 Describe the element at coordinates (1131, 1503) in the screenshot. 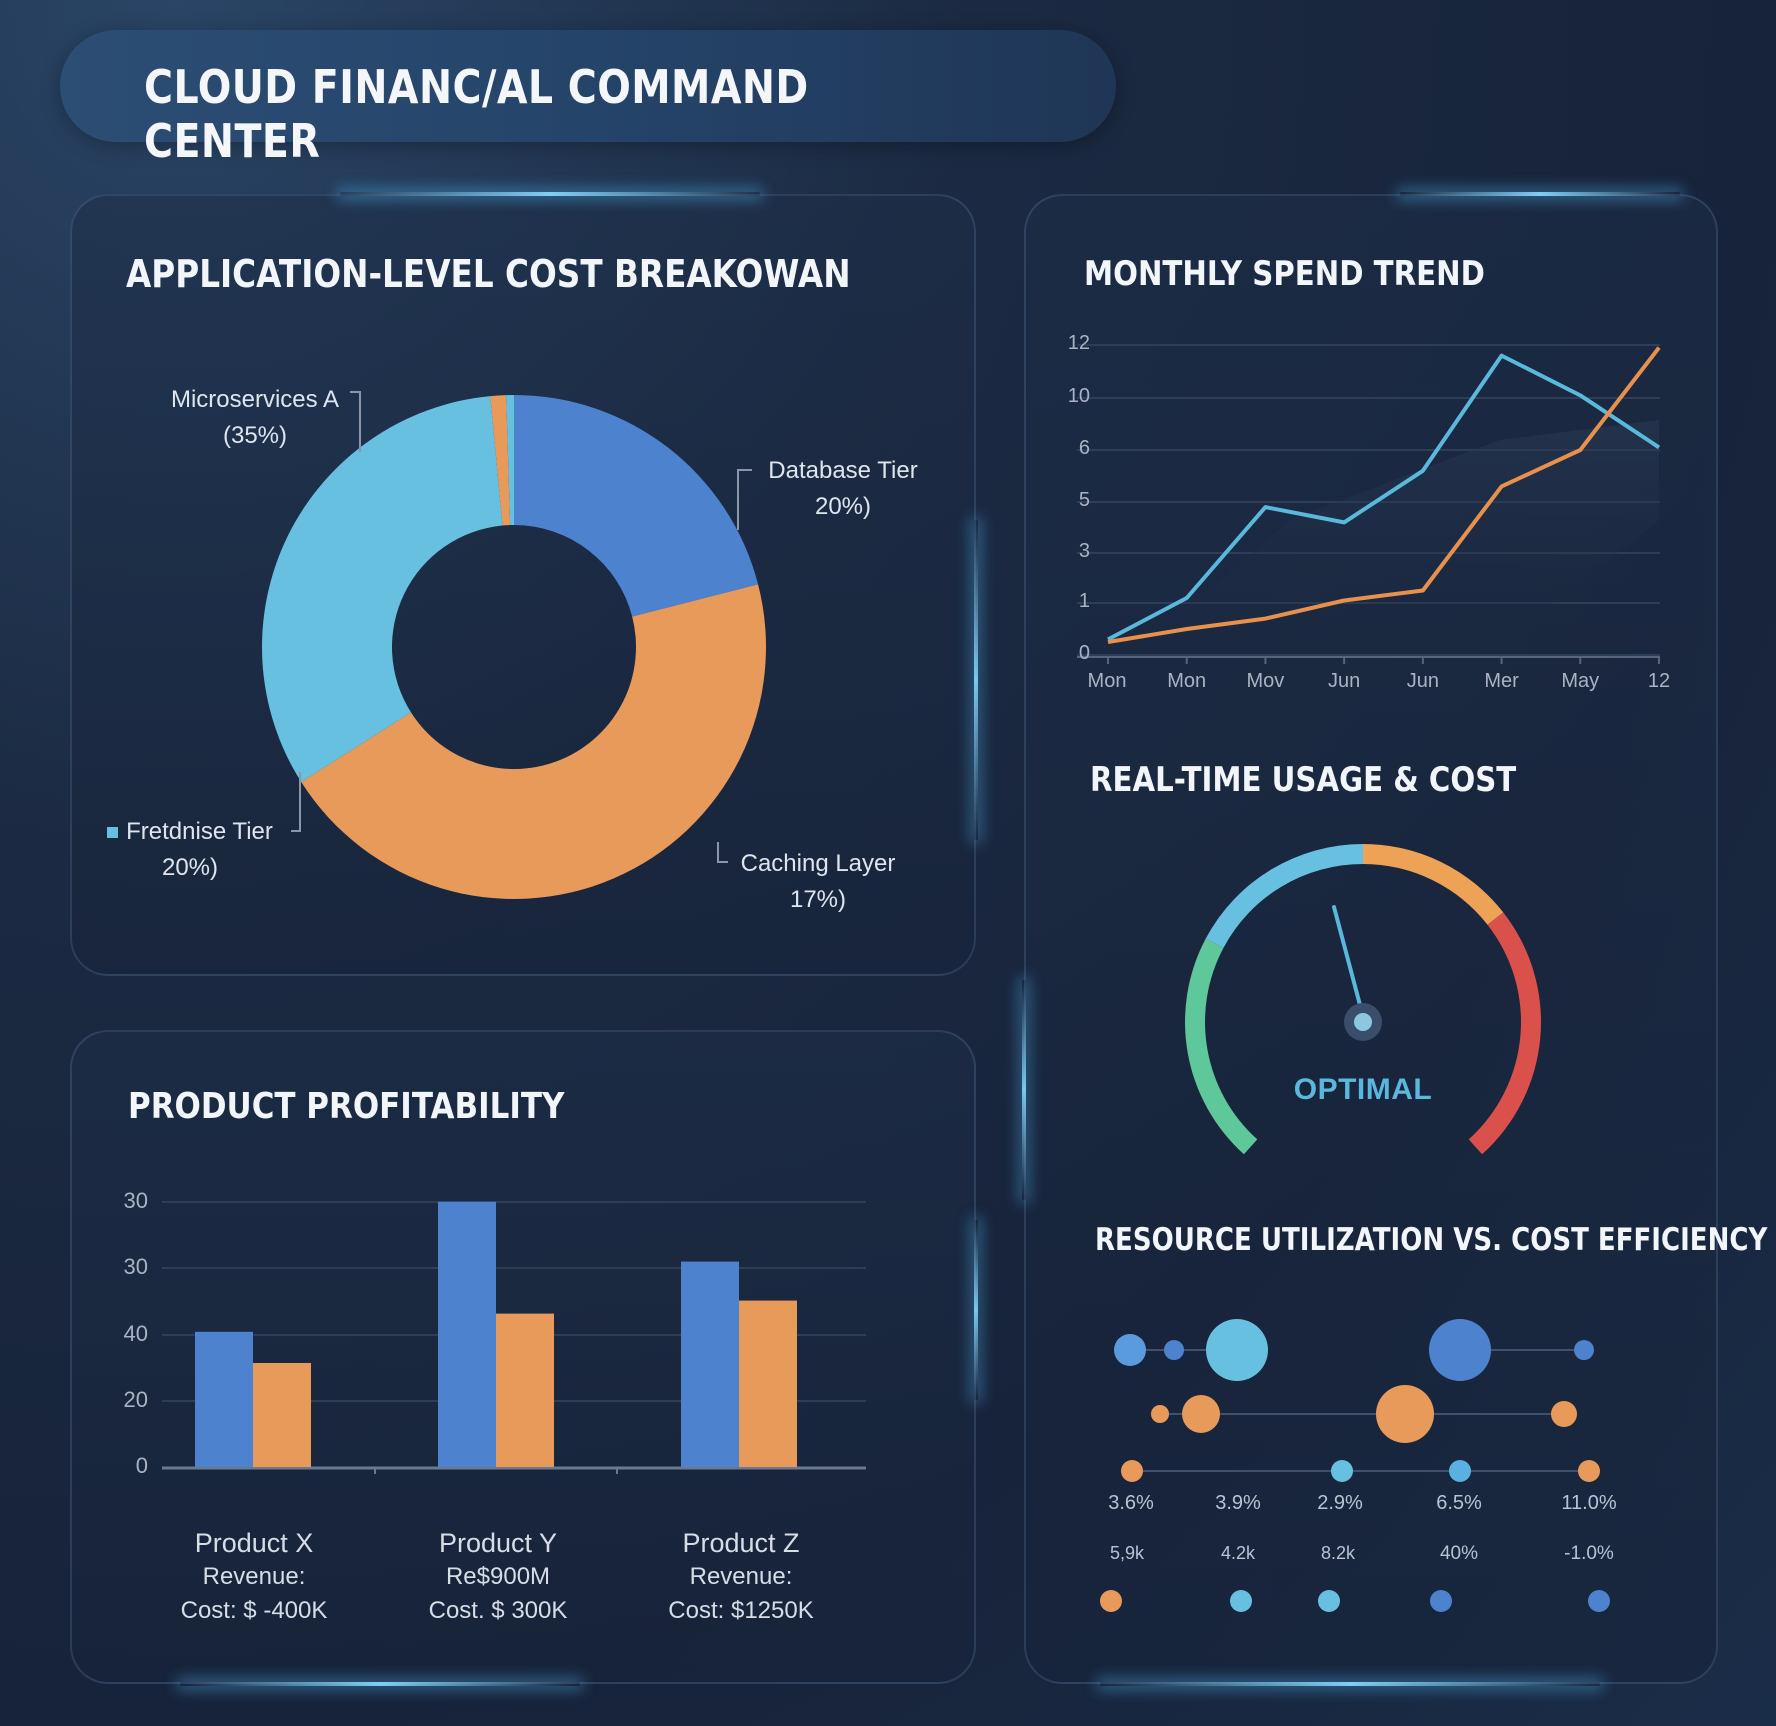

I see `util-value: 3.6%` at that location.